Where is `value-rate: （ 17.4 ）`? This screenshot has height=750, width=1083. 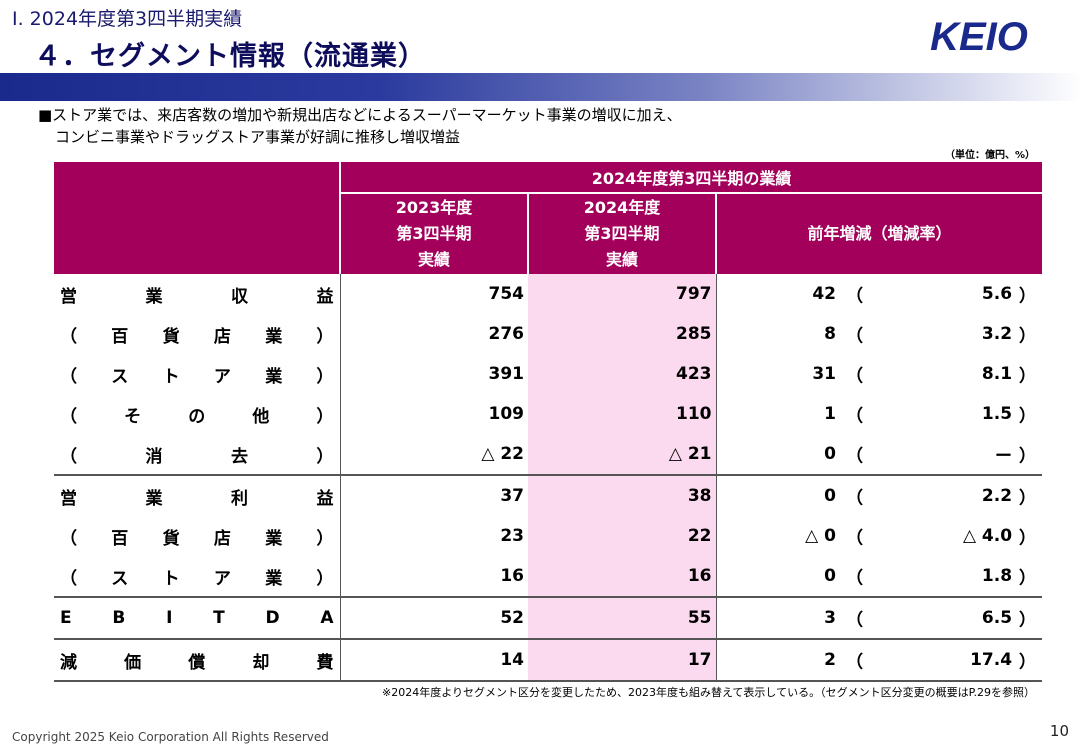
value-rate: （ 17.4 ） is located at coordinates (943, 660).